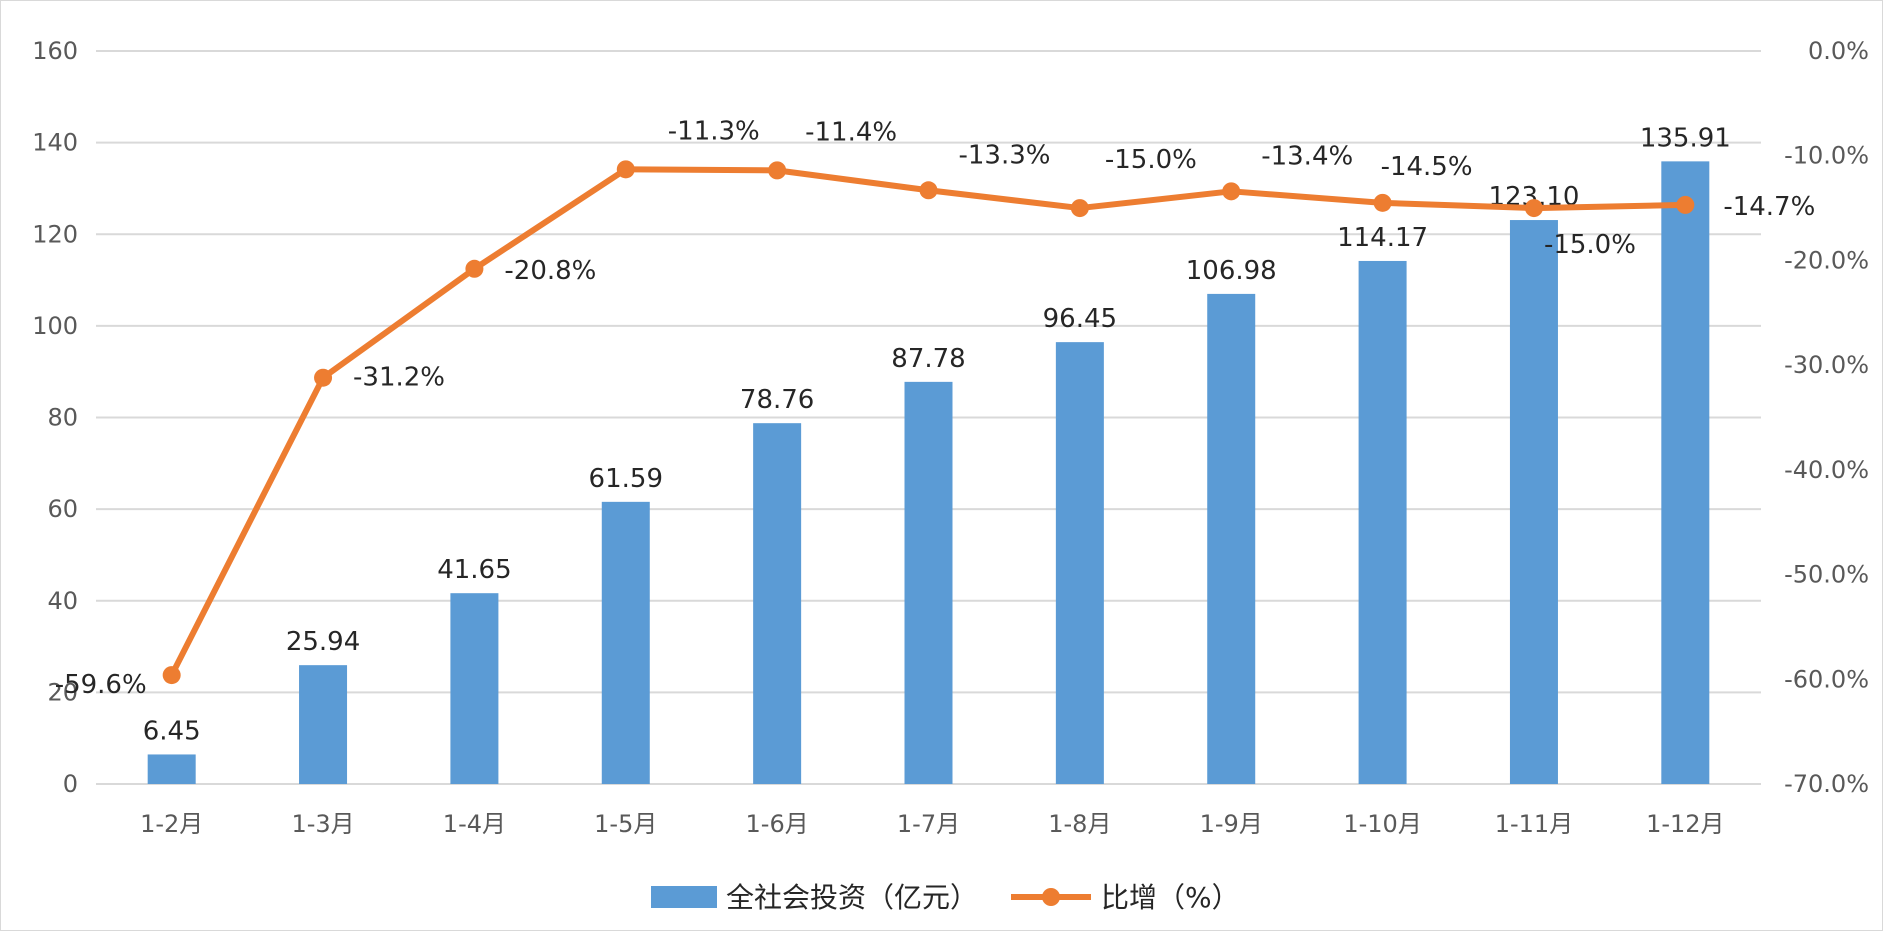  Describe the element at coordinates (1826, 575) in the screenshot. I see `right-tick-label: -50.0%` at that location.